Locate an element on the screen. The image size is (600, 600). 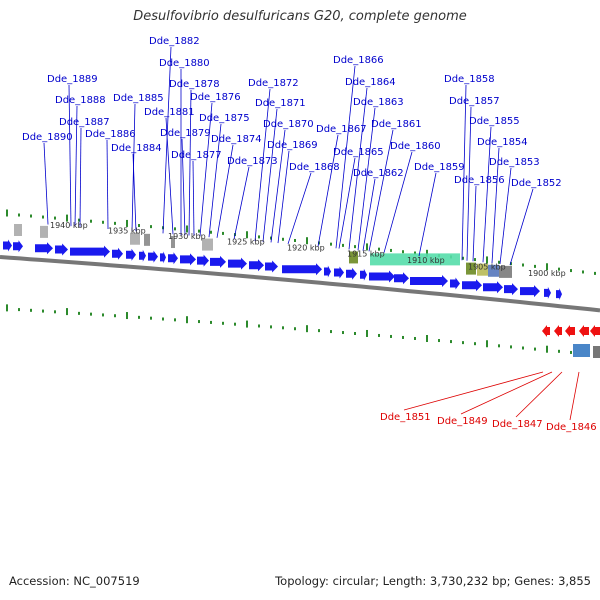
gene-label: Dde_1863 is located at coordinates (378, 102).